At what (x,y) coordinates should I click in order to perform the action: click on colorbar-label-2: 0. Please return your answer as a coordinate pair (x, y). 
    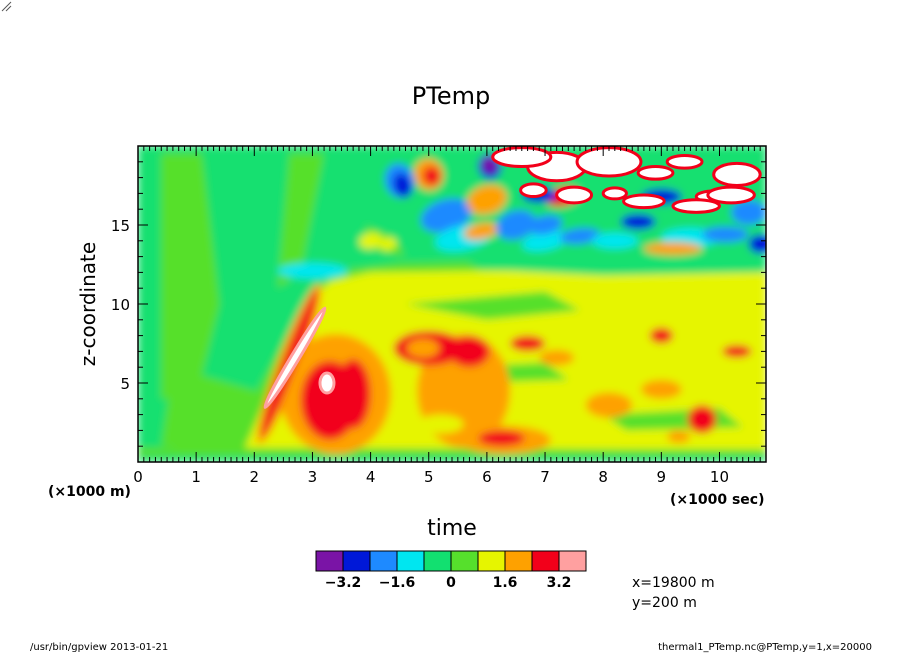
    Looking at the image, I should click on (451, 583).